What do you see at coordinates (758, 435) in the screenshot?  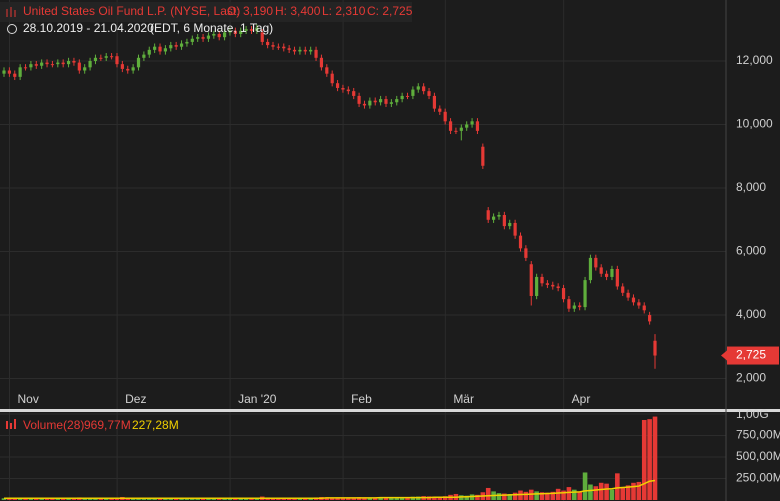 I see `y-tick-label: 750,00M` at bounding box center [758, 435].